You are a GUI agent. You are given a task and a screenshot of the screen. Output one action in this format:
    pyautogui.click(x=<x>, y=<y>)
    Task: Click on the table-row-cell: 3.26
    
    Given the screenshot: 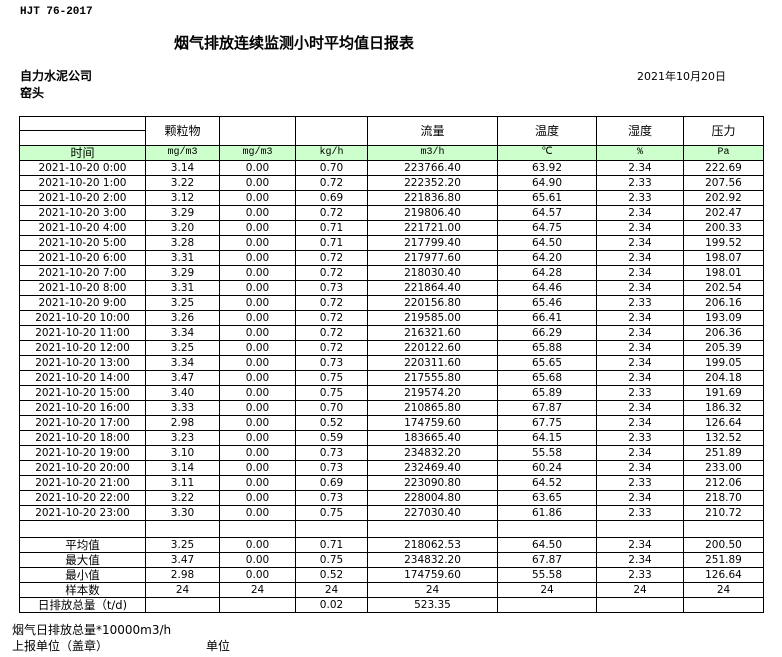 What is the action you would take?
    pyautogui.click(x=182, y=318)
    